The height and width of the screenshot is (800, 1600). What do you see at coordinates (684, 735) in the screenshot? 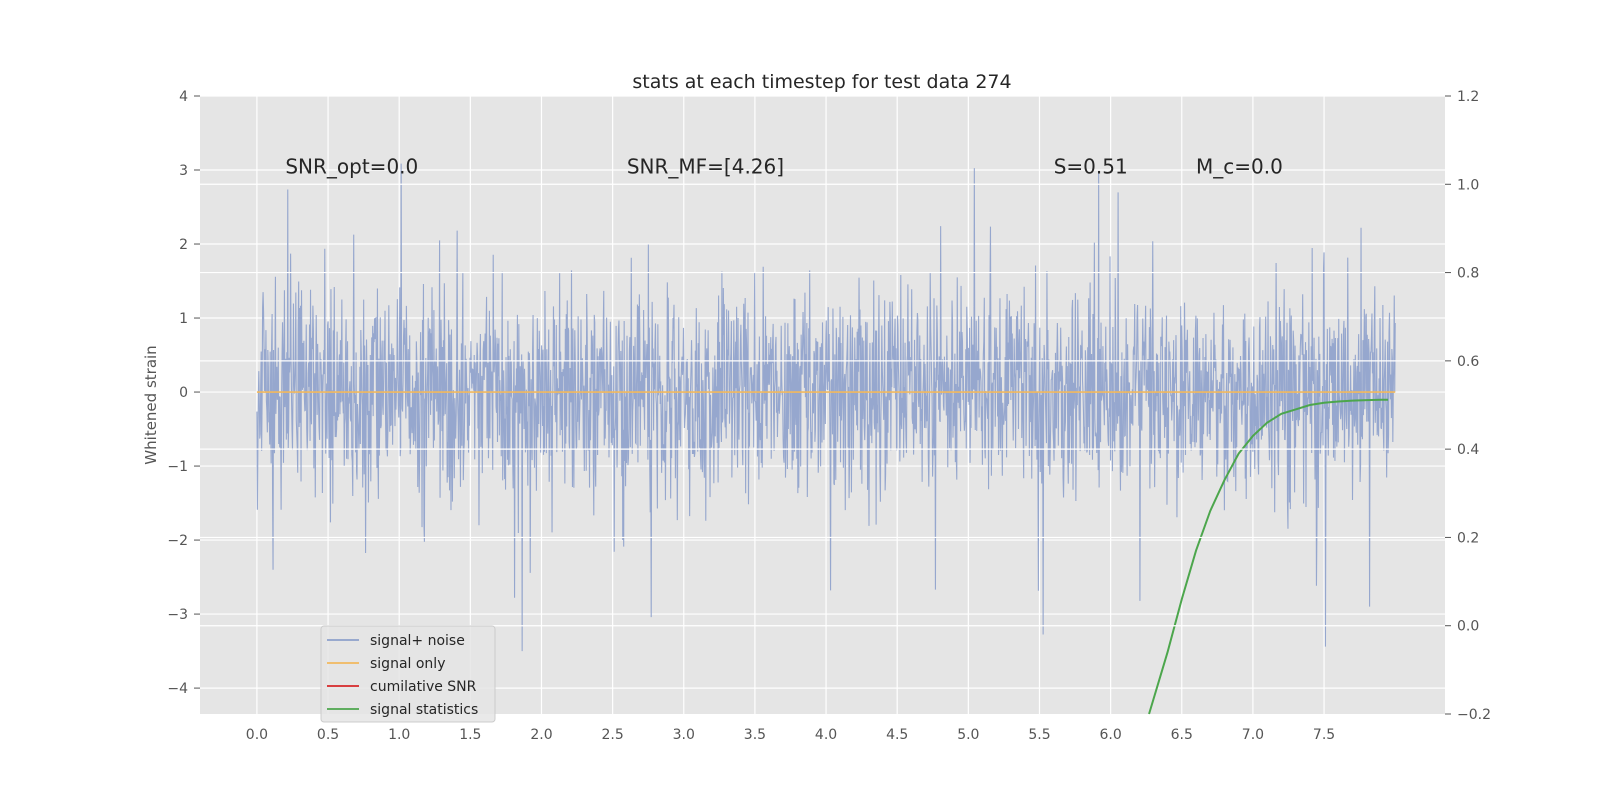
I see `x-tick-label: 3.0` at bounding box center [684, 735].